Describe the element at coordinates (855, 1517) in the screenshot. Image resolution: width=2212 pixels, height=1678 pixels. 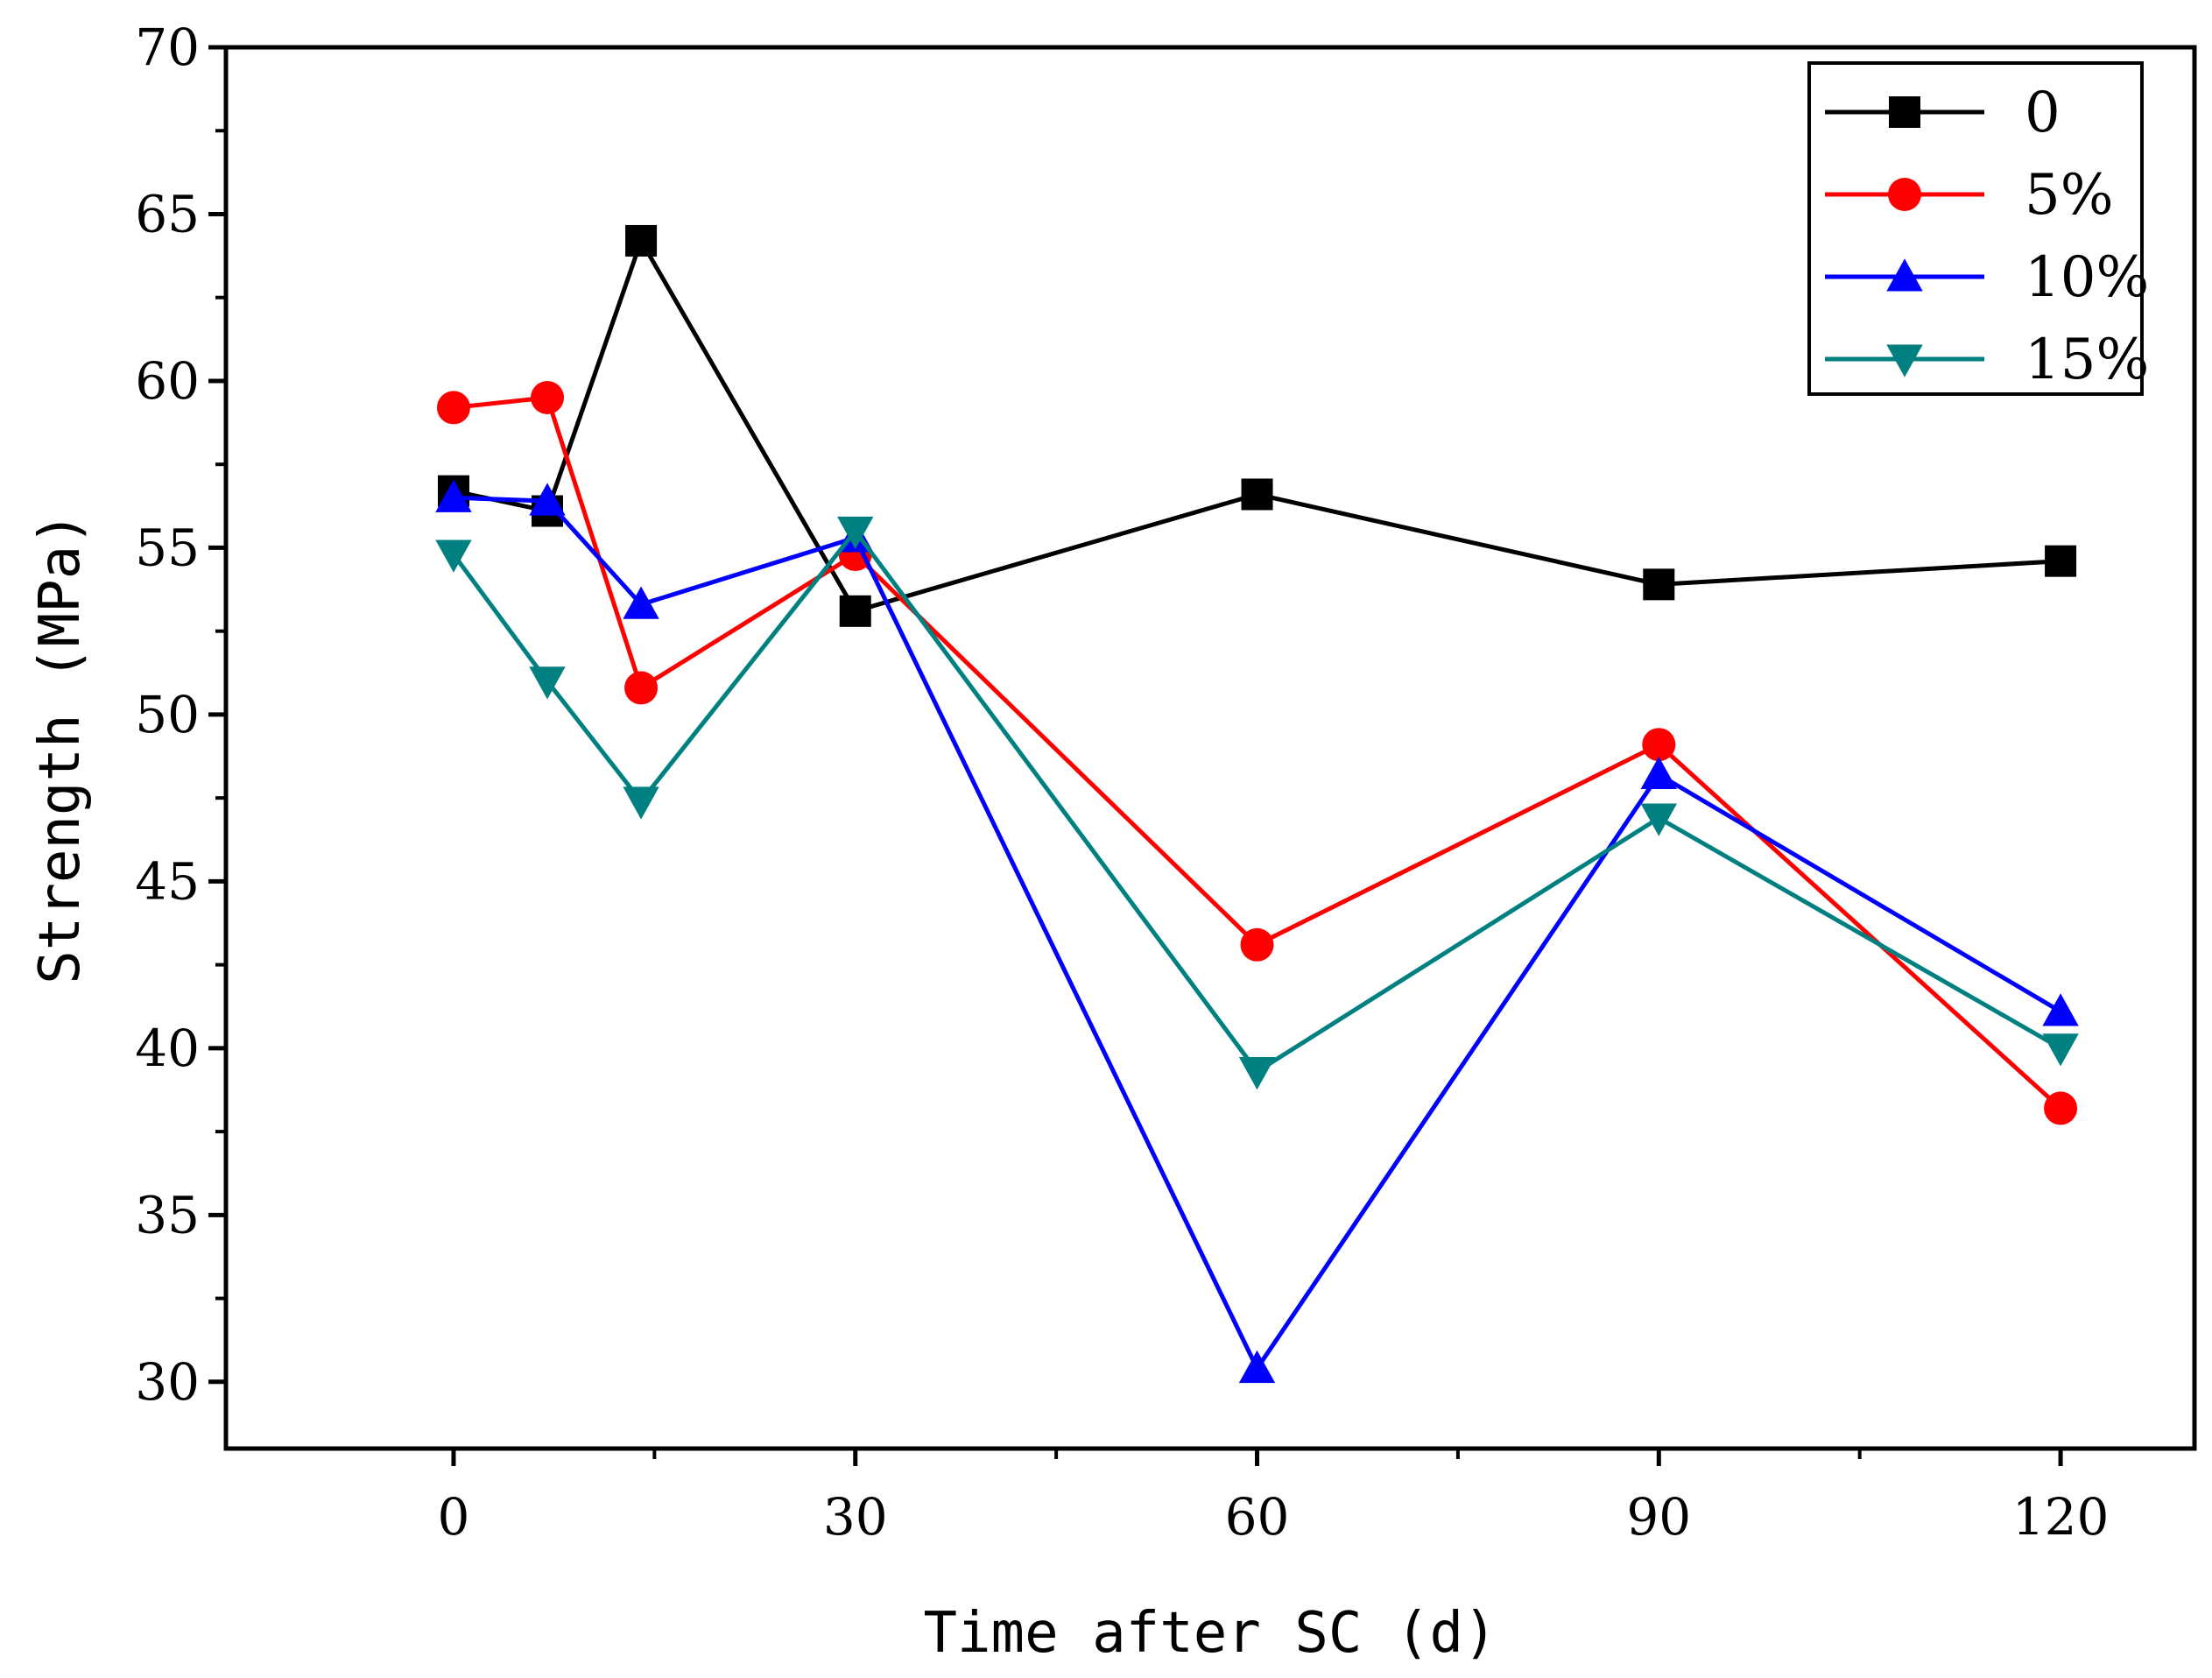
I see `x-tick-label: 30` at that location.